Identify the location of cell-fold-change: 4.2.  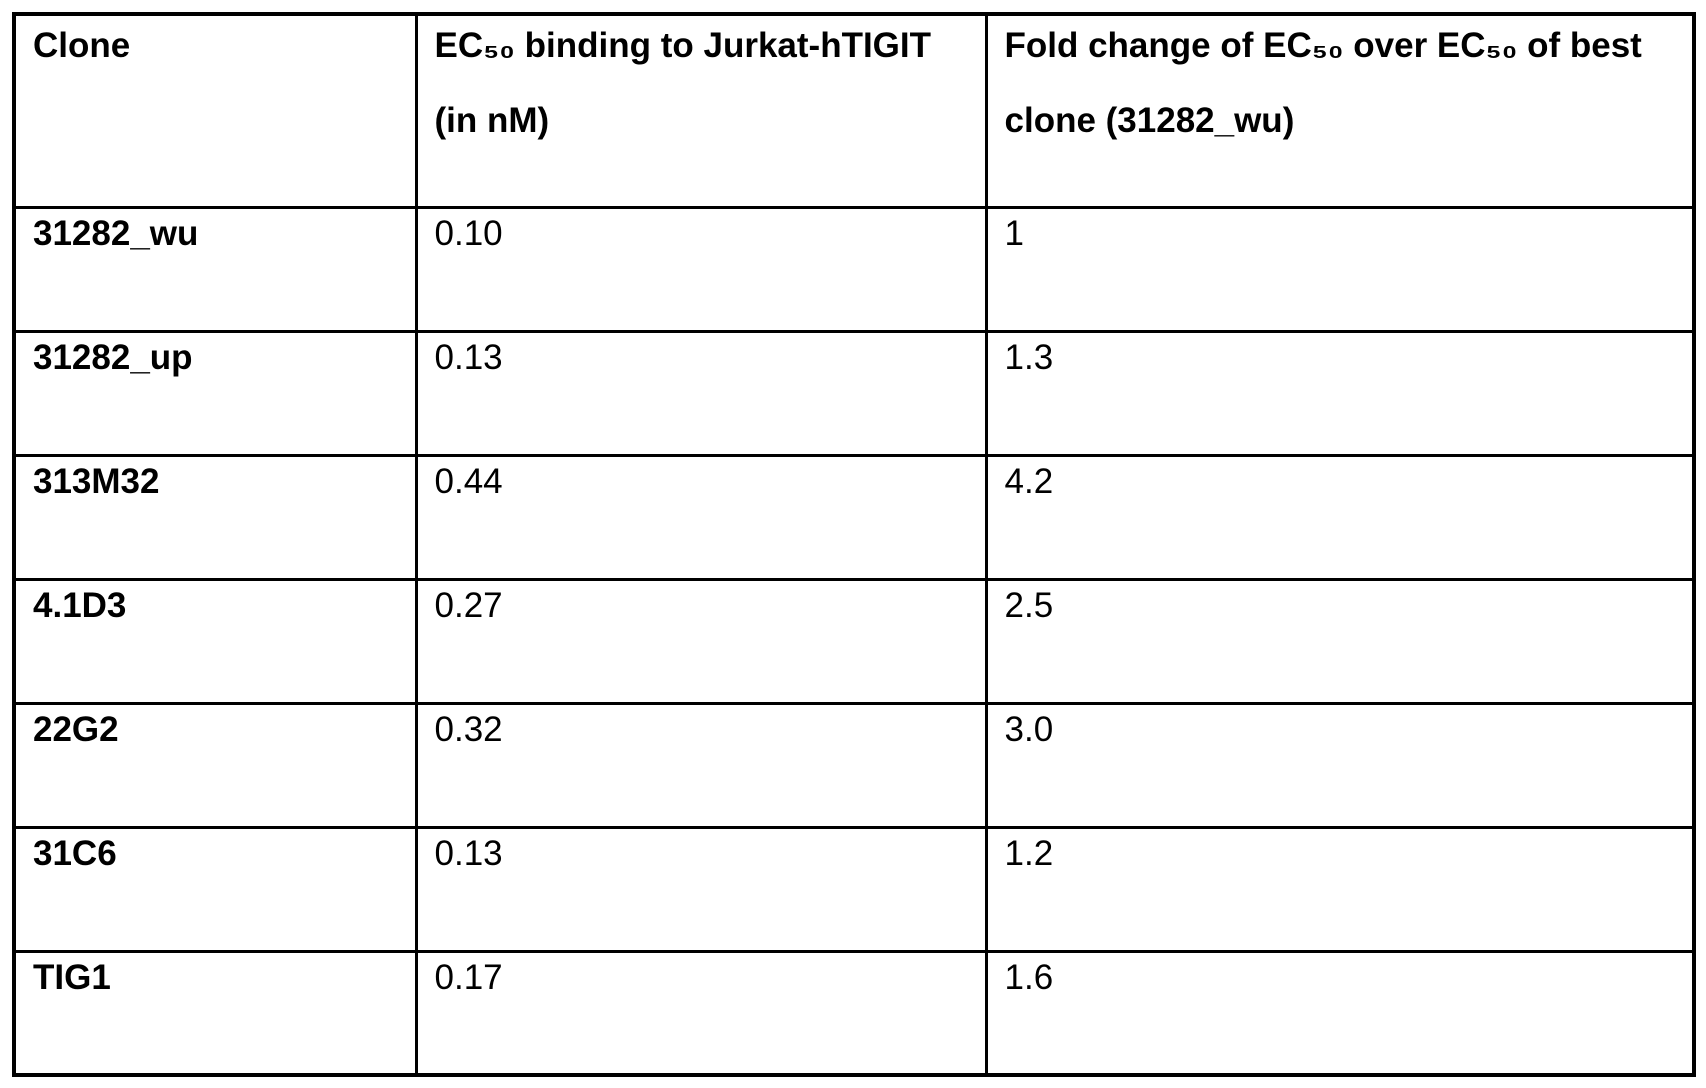
(1340, 517).